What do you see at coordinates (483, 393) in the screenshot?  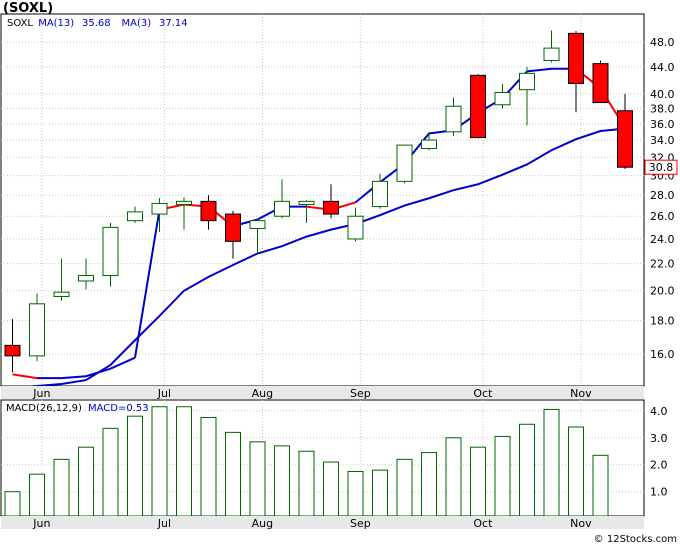 I see `price-x-tick-label: Oct` at bounding box center [483, 393].